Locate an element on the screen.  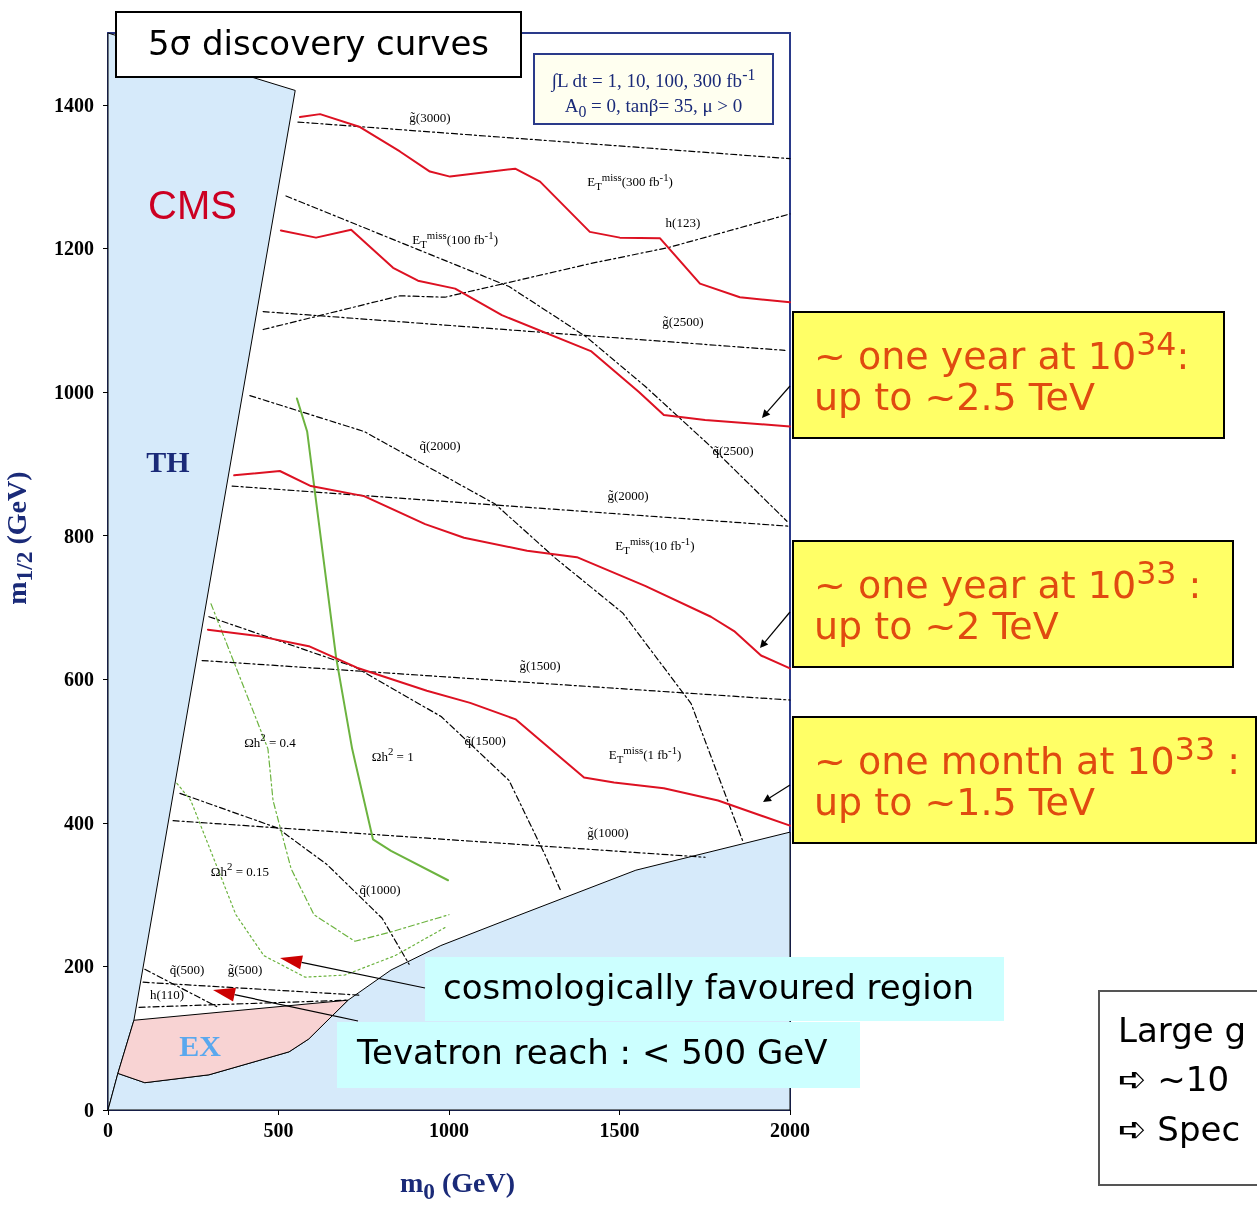
y-tick-label: 400 is located at coordinates (79, 822).